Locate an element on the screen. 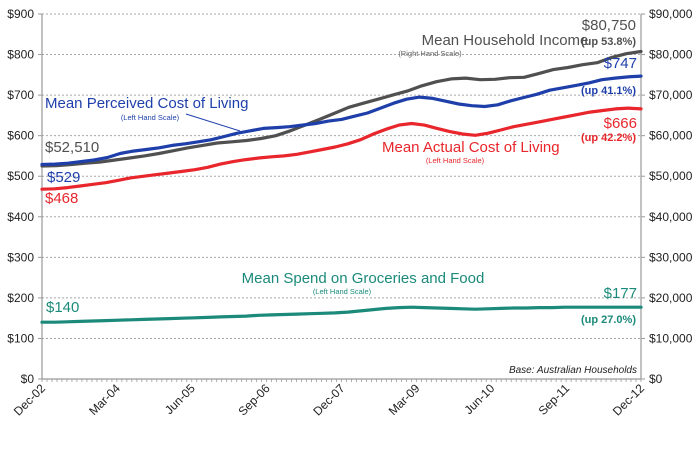 Image resolution: width=700 pixels, height=450 pixels. y-right-tick-label: $90,000 is located at coordinates (671, 14).